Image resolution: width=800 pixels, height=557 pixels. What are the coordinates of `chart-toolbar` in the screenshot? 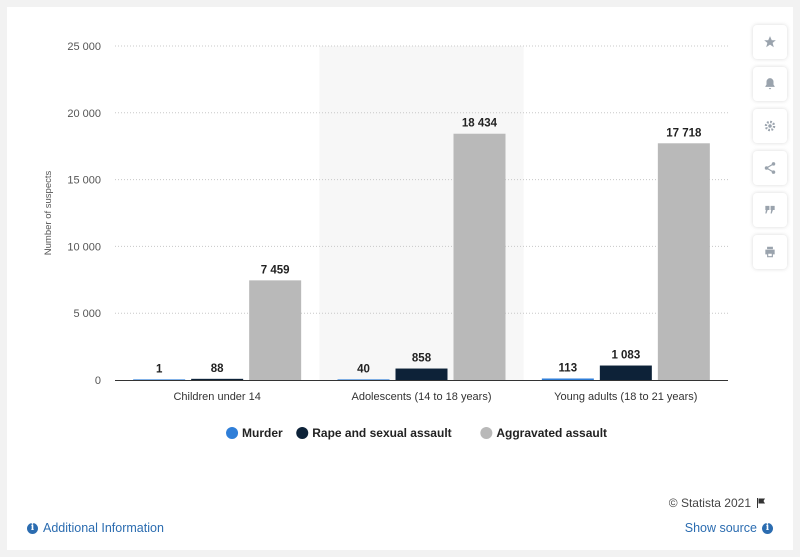 It's located at (770, 151).